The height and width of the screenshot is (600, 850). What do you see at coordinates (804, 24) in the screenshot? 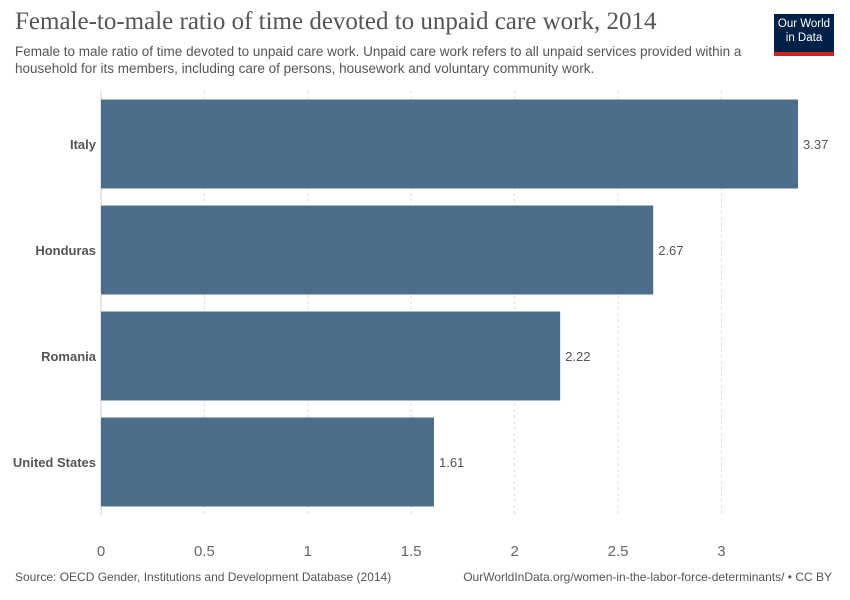
I see `logo-line-1: Our World` at bounding box center [804, 24].